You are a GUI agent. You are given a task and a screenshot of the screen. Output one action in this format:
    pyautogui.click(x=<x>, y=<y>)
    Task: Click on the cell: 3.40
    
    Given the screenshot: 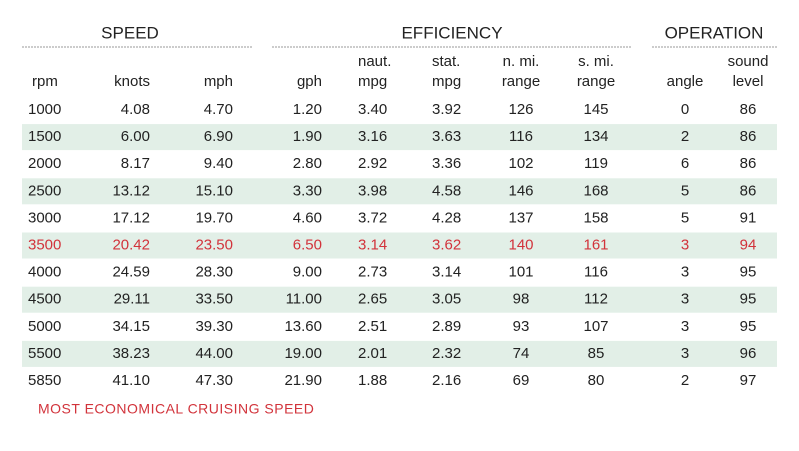 What is the action you would take?
    pyautogui.click(x=372, y=109)
    